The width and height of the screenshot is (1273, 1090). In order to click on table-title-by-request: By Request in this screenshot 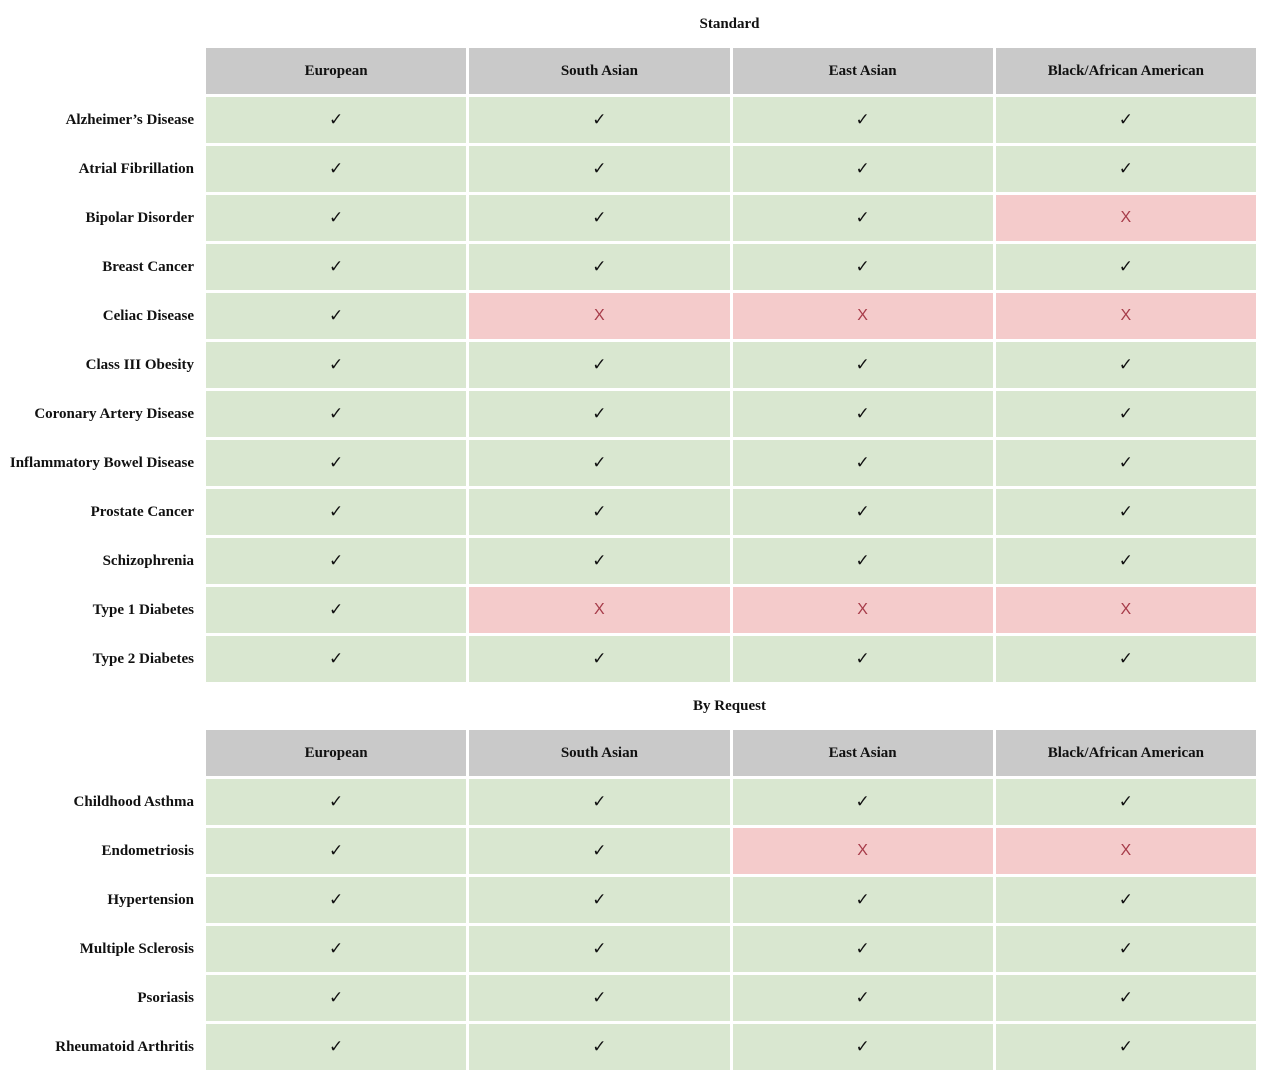, I will do `click(729, 705)`.